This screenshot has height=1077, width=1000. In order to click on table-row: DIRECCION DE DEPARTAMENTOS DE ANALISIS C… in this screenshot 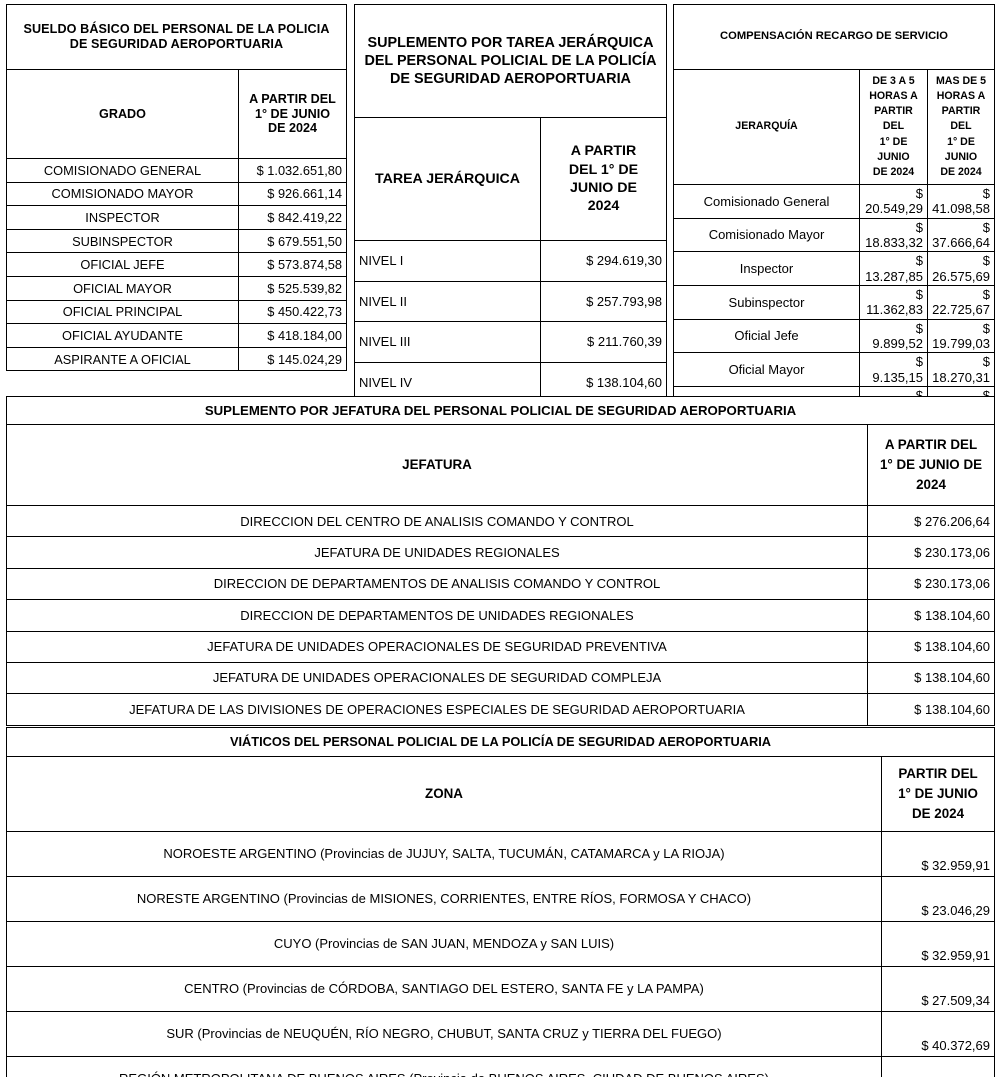, I will do `click(501, 584)`.